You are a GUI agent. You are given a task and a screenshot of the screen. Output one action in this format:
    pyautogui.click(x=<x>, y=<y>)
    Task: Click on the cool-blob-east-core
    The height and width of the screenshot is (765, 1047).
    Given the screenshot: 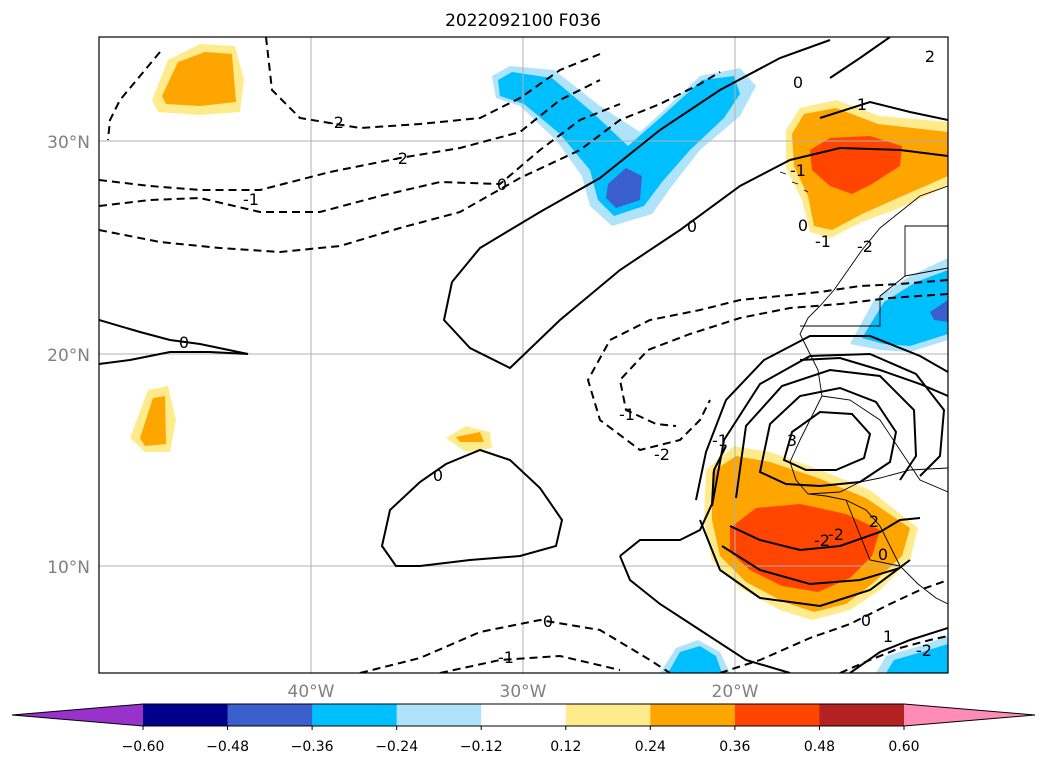 What is the action you would take?
    pyautogui.click(x=905, y=308)
    